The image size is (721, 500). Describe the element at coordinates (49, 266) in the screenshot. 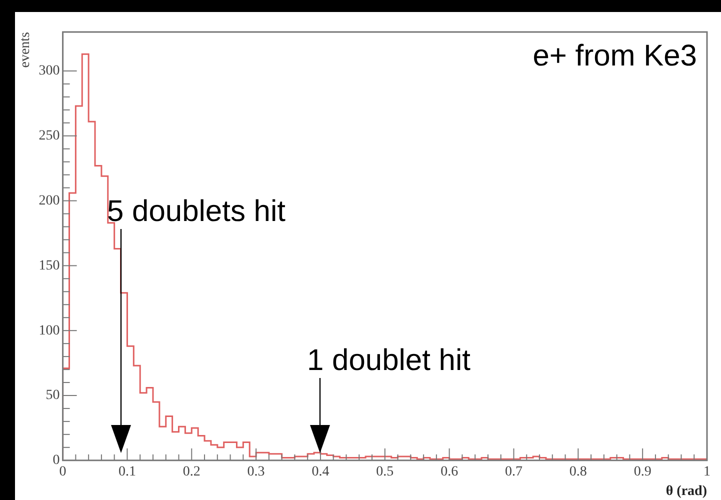

I see `y-tick-label: 150` at that location.